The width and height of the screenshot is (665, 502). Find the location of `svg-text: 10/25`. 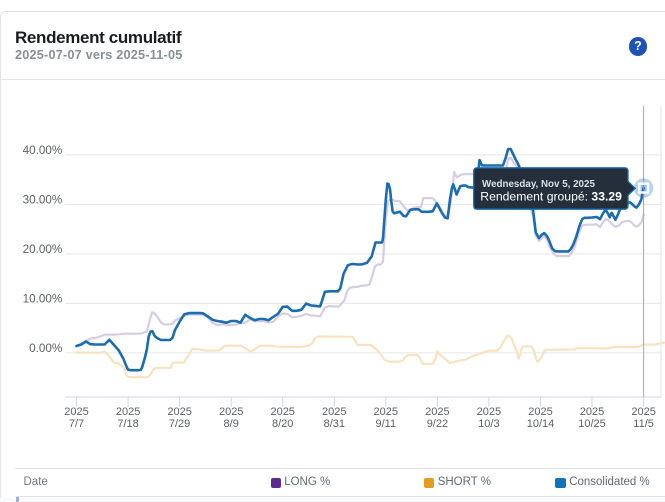

svg-text: 10/25 is located at coordinates (592, 424).